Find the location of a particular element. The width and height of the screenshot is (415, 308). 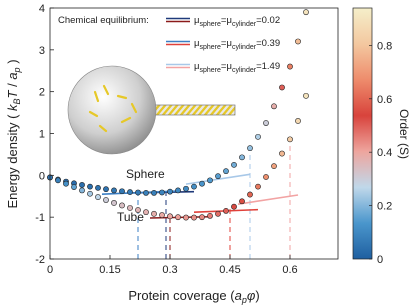

y-label-part: Energy density ( is located at coordinates (12, 160).